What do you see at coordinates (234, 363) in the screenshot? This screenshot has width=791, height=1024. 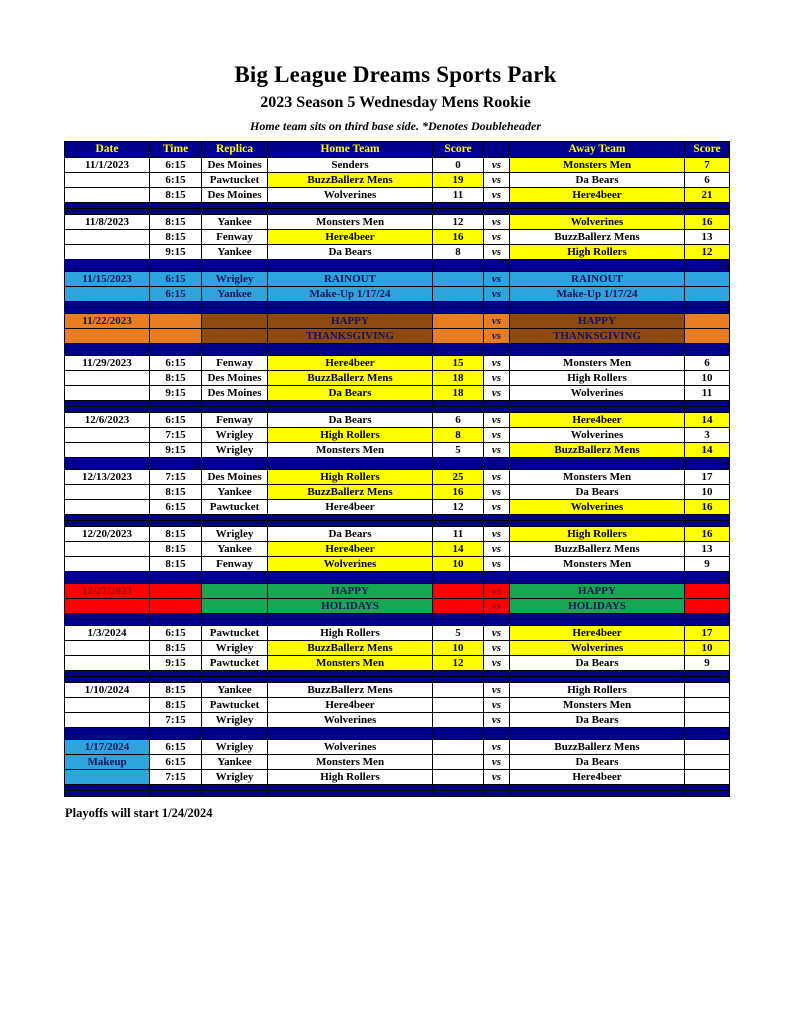 I see `cell-replica: Fenway` at bounding box center [234, 363].